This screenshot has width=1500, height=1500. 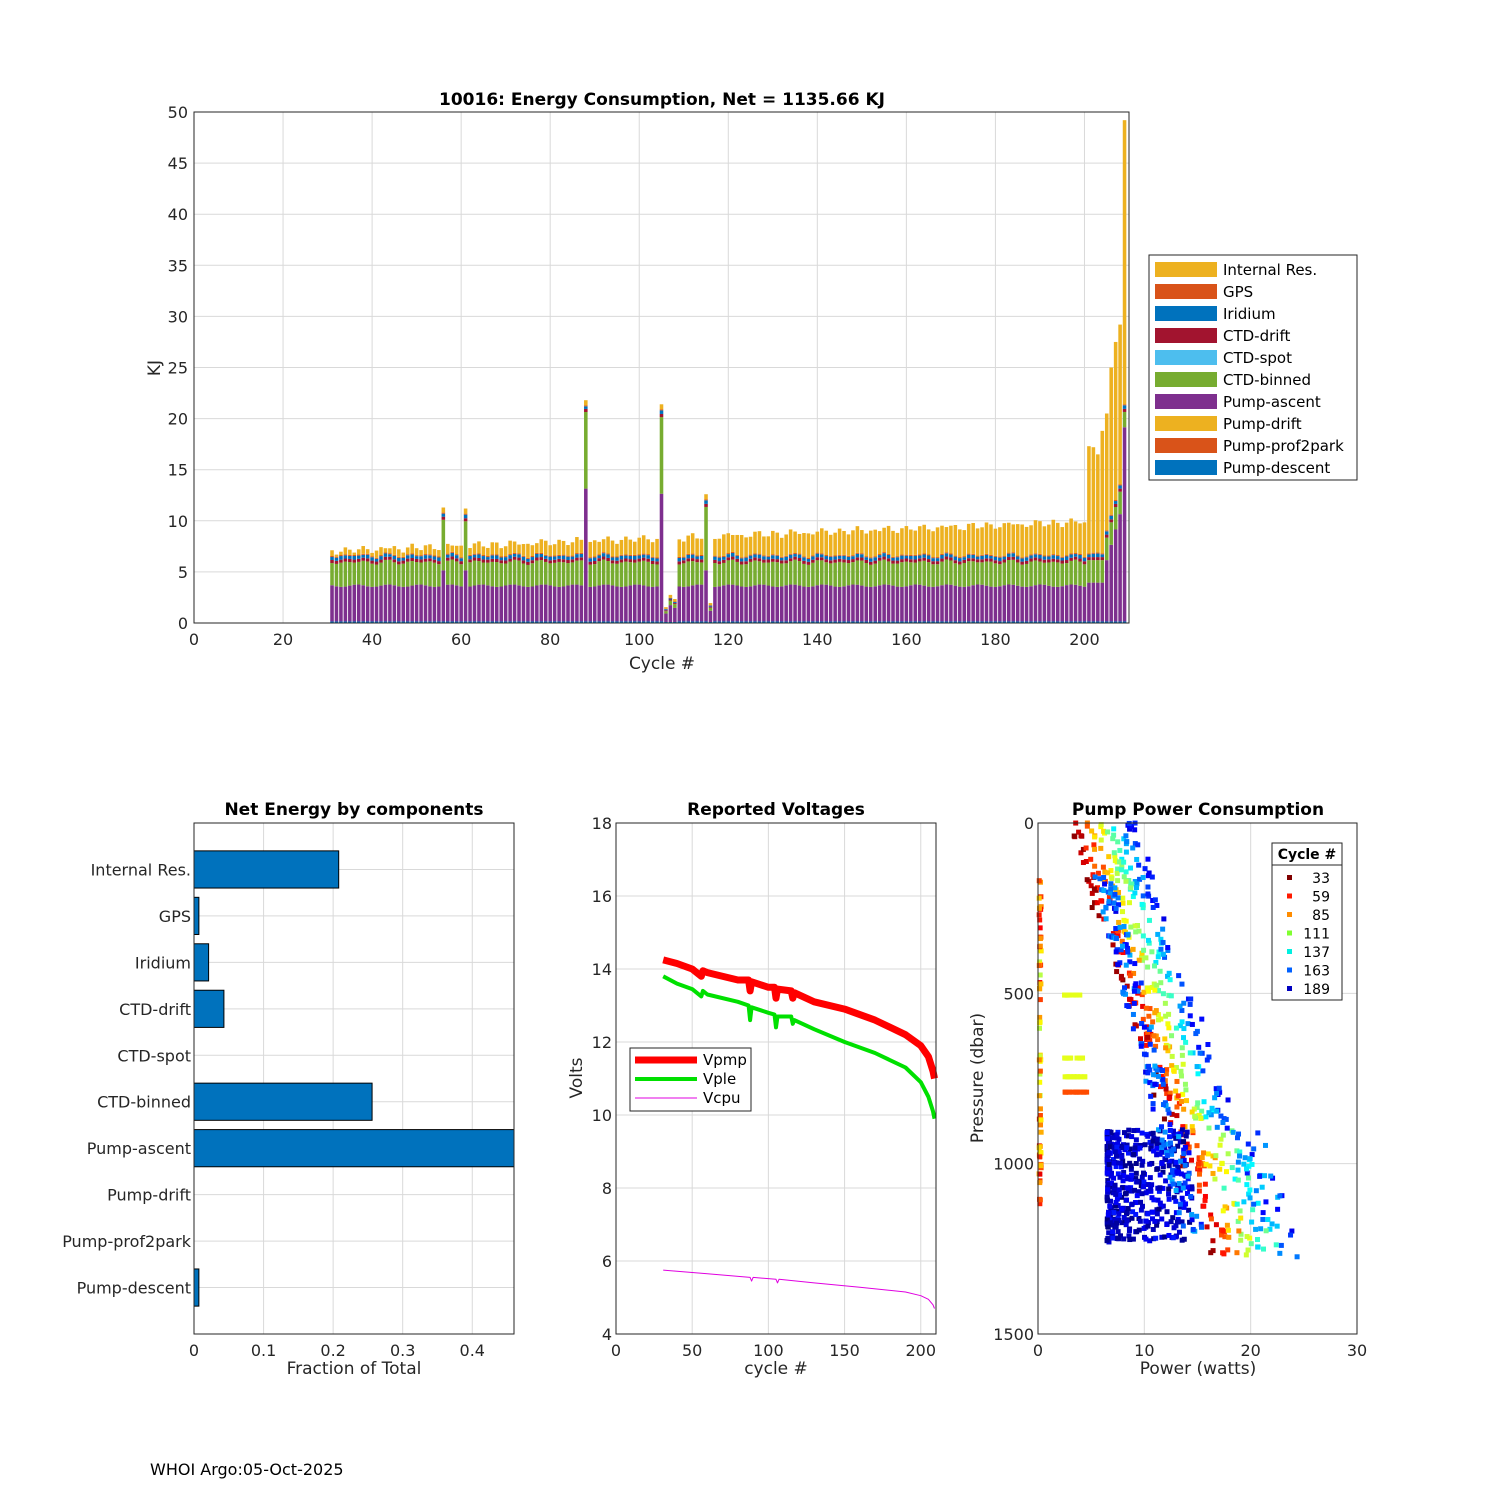 I want to click on volt-x-tick-label: 0, so click(x=616, y=1350).